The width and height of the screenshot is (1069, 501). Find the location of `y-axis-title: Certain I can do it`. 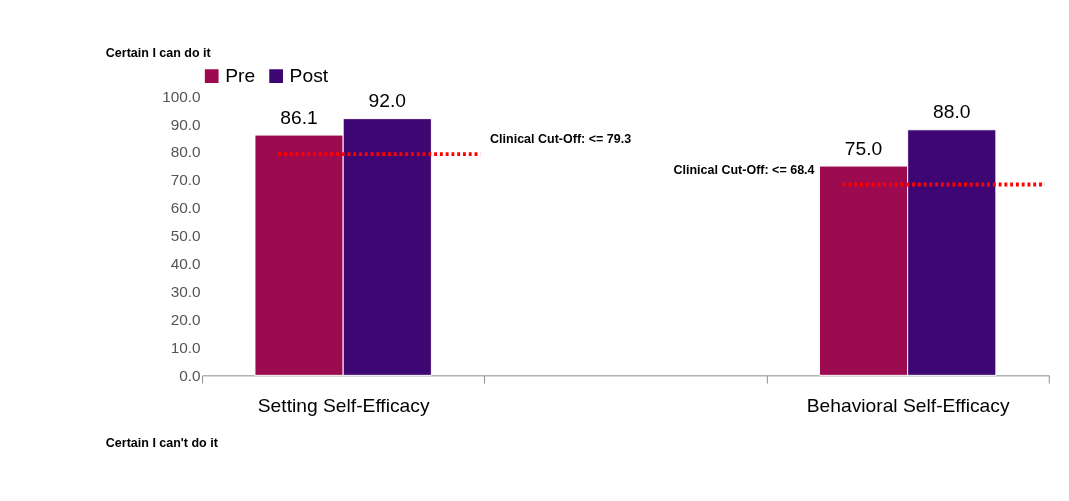

y-axis-title: Certain I can do it is located at coordinates (158, 52).